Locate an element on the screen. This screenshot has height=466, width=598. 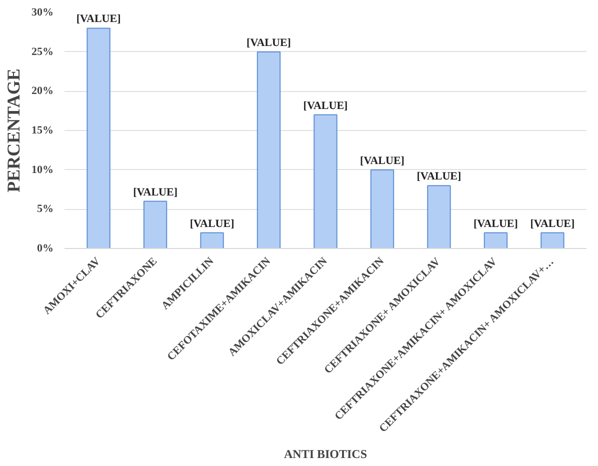
x-axis-title: ANTI BIOTICS is located at coordinates (326, 454).